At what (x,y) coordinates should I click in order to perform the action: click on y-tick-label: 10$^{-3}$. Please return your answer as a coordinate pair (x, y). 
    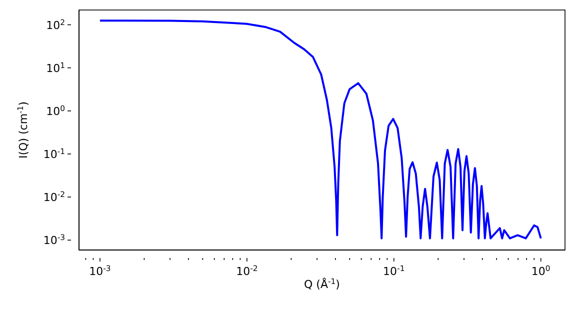
    Looking at the image, I should click on (54, 240).